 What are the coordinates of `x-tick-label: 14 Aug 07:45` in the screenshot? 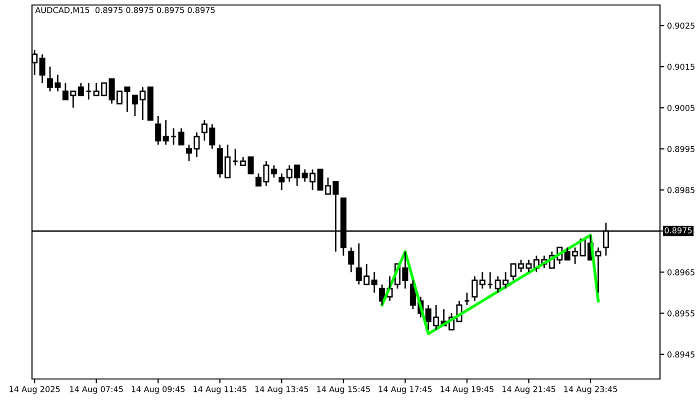 It's located at (96, 390).